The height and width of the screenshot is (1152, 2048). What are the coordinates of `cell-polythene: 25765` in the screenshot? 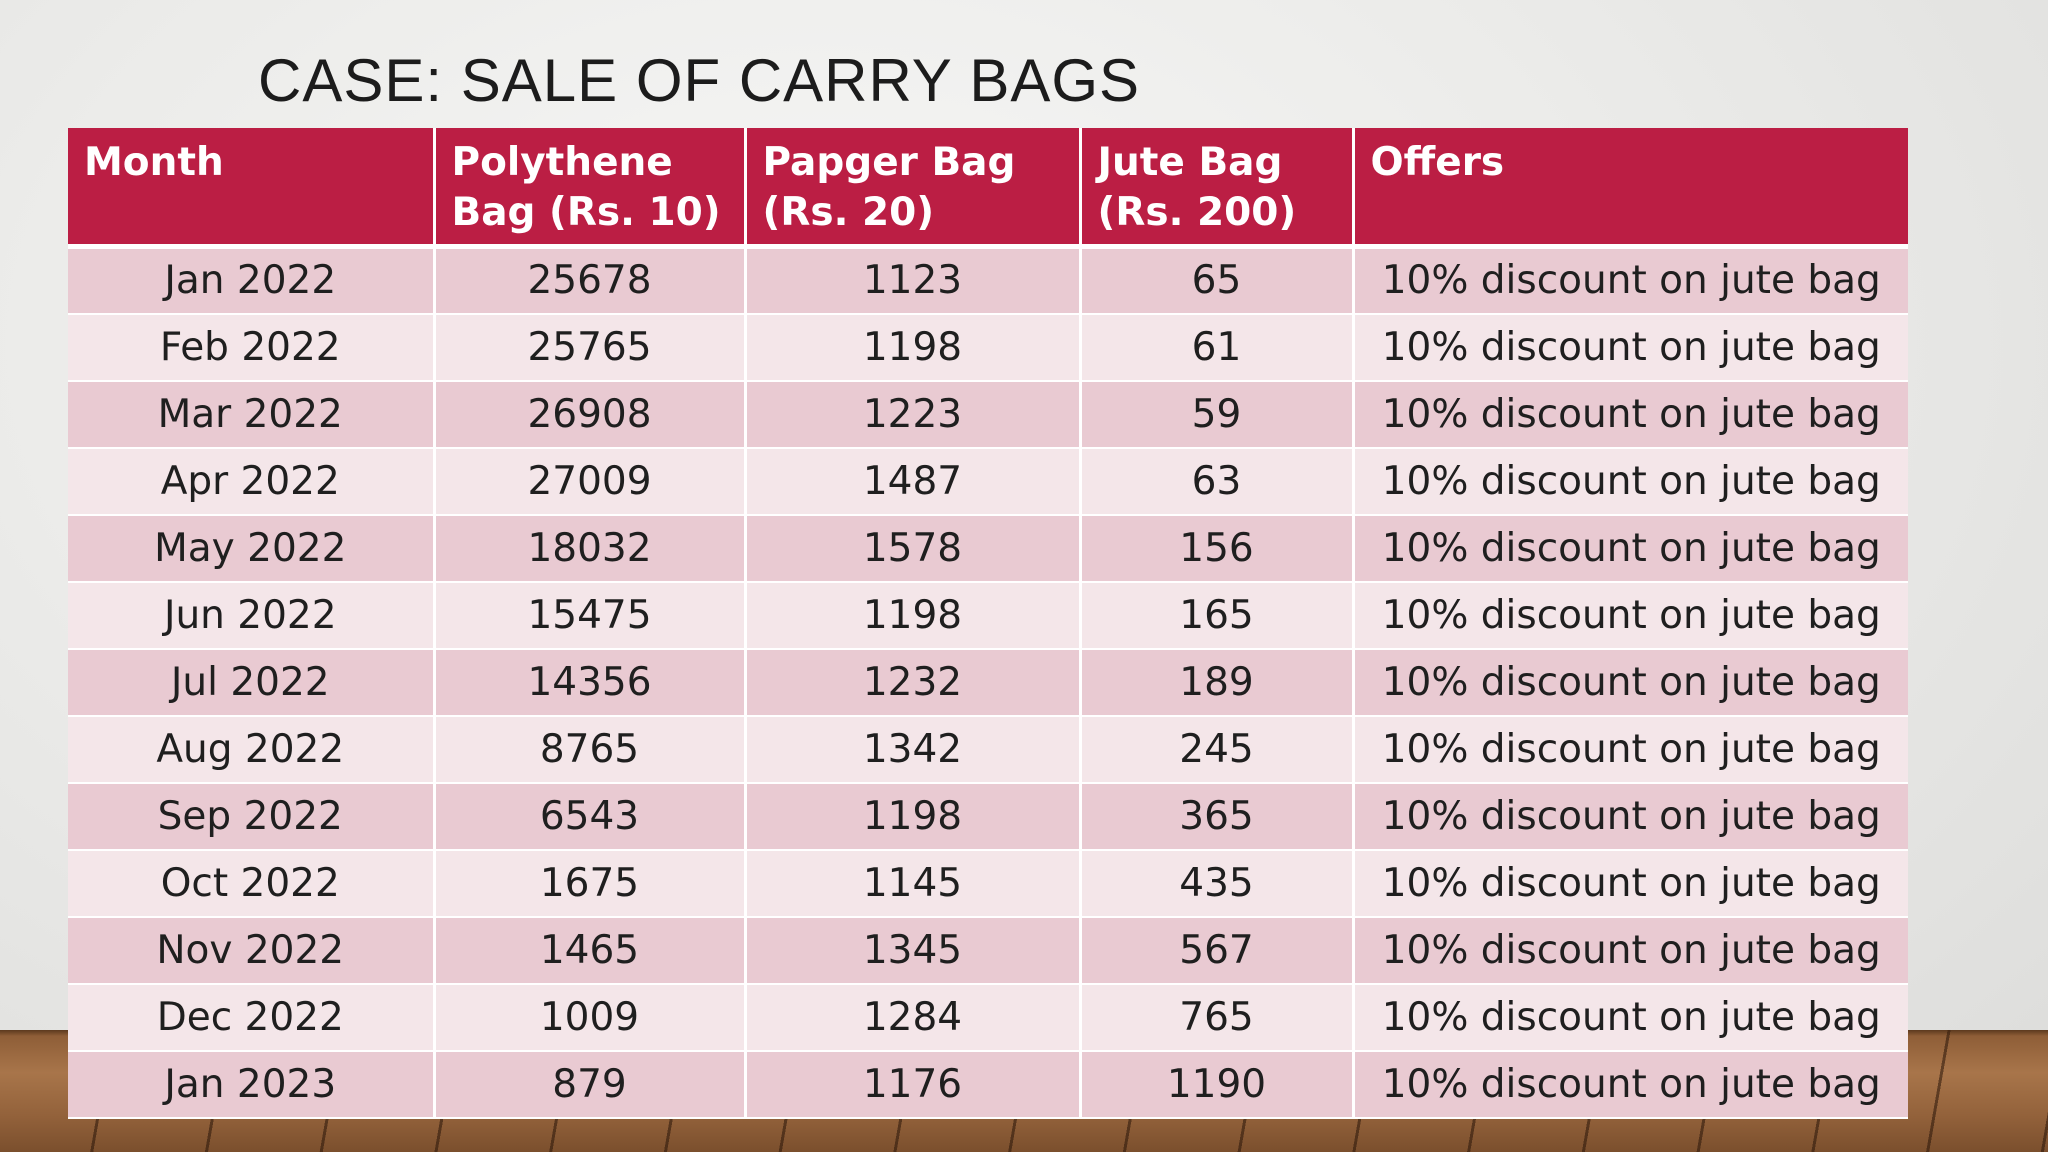 It's located at (590, 347).